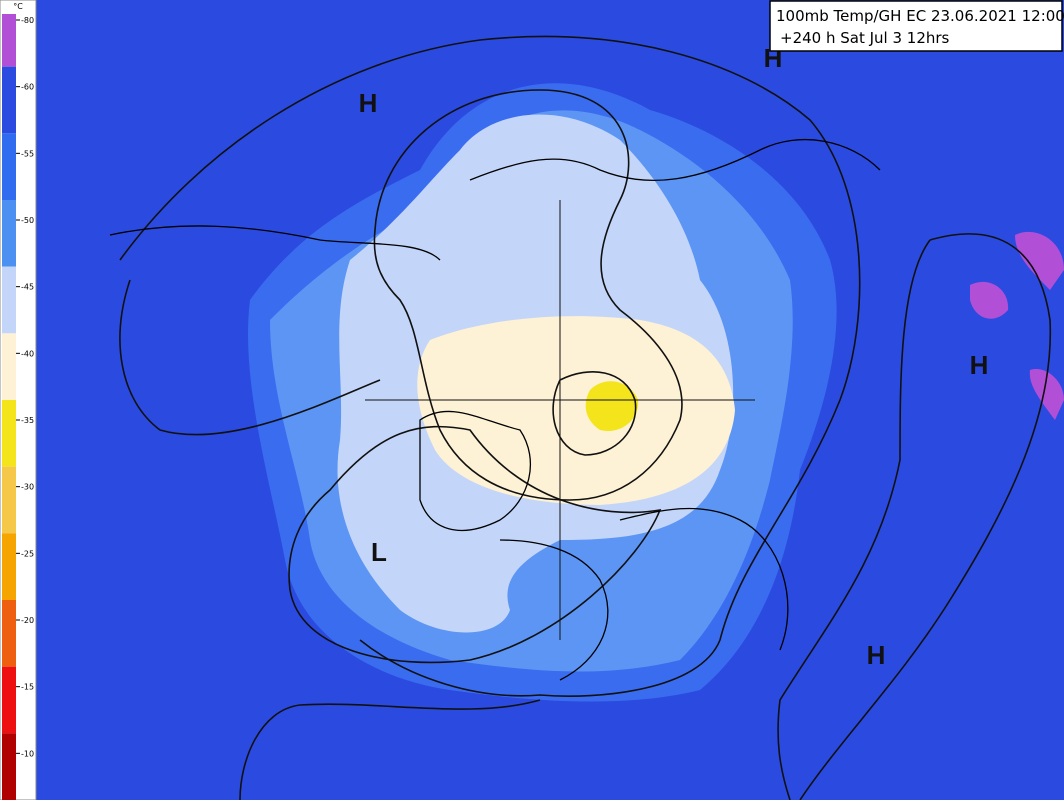 This screenshot has width=1064, height=800. What do you see at coordinates (27, 287) in the screenshot?
I see `legend-label: -45` at bounding box center [27, 287].